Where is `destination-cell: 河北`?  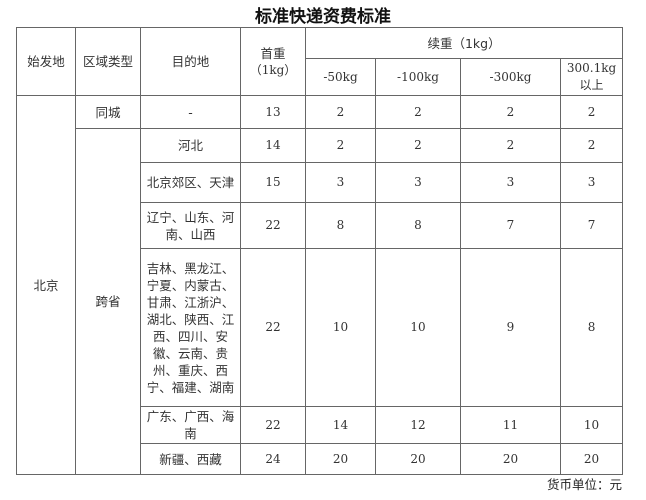 destination-cell: 河北 is located at coordinates (190, 145).